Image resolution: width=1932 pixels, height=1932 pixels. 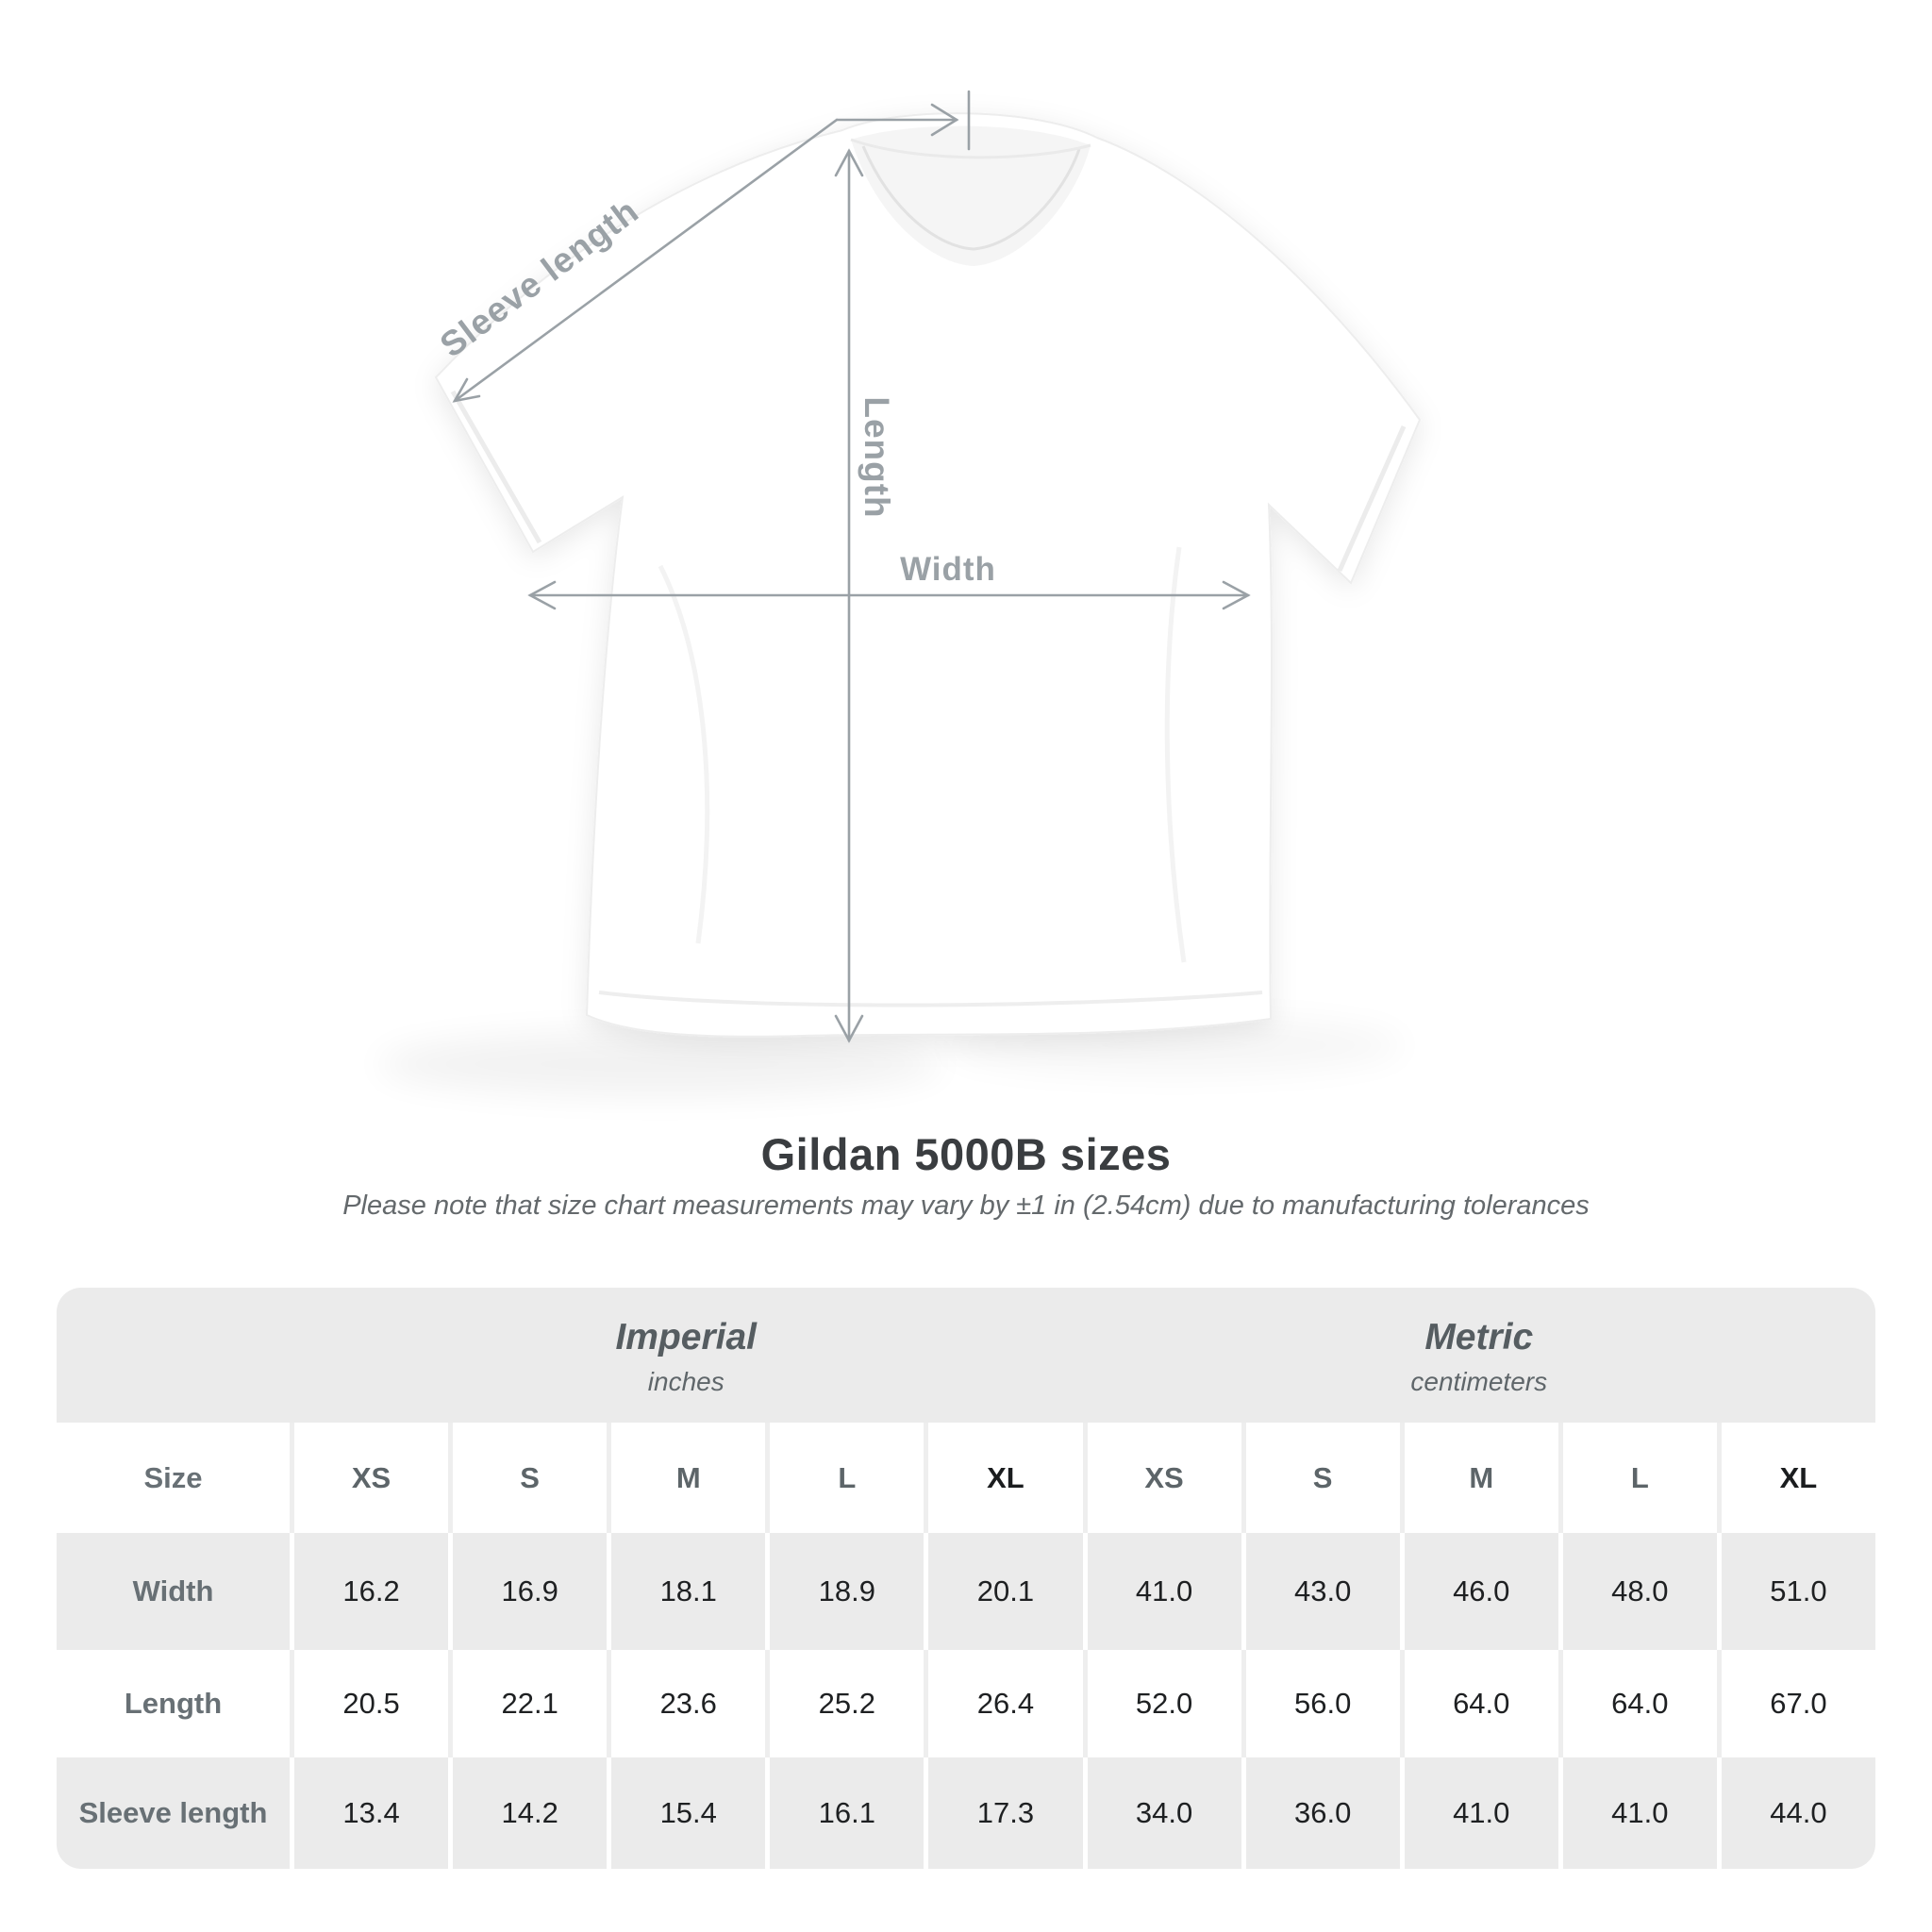 What do you see at coordinates (1637, 1478) in the screenshot?
I see `col-header-metric-l: L` at bounding box center [1637, 1478].